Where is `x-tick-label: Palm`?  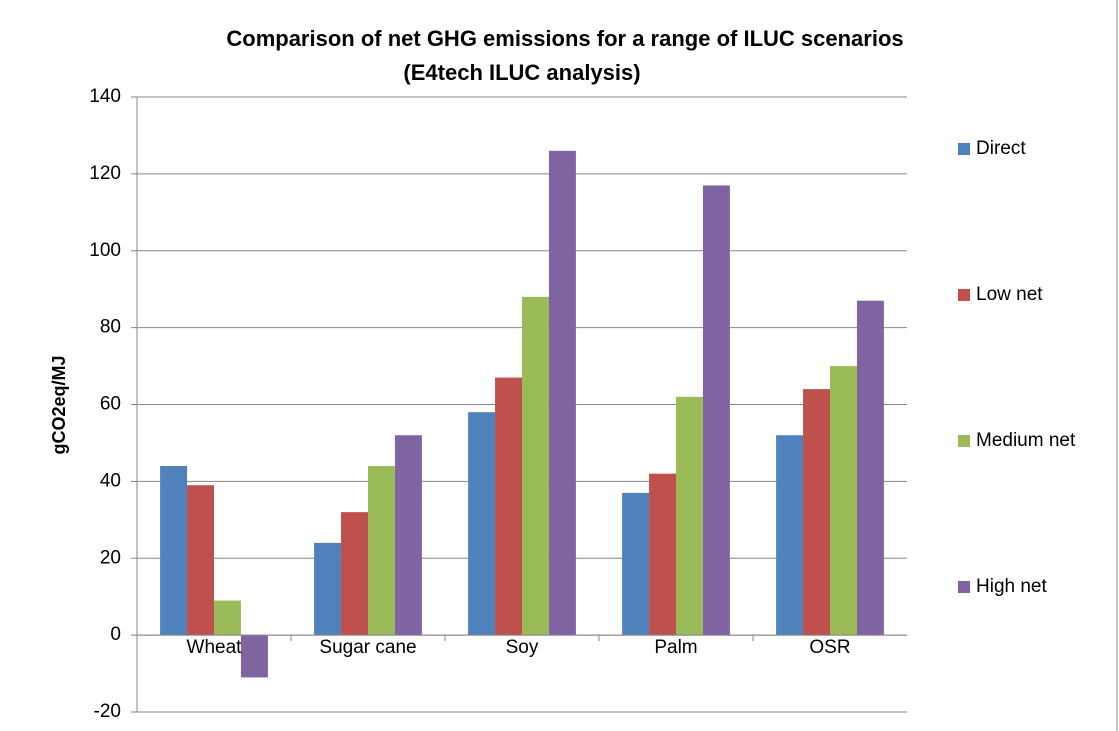 x-tick-label: Palm is located at coordinates (675, 647).